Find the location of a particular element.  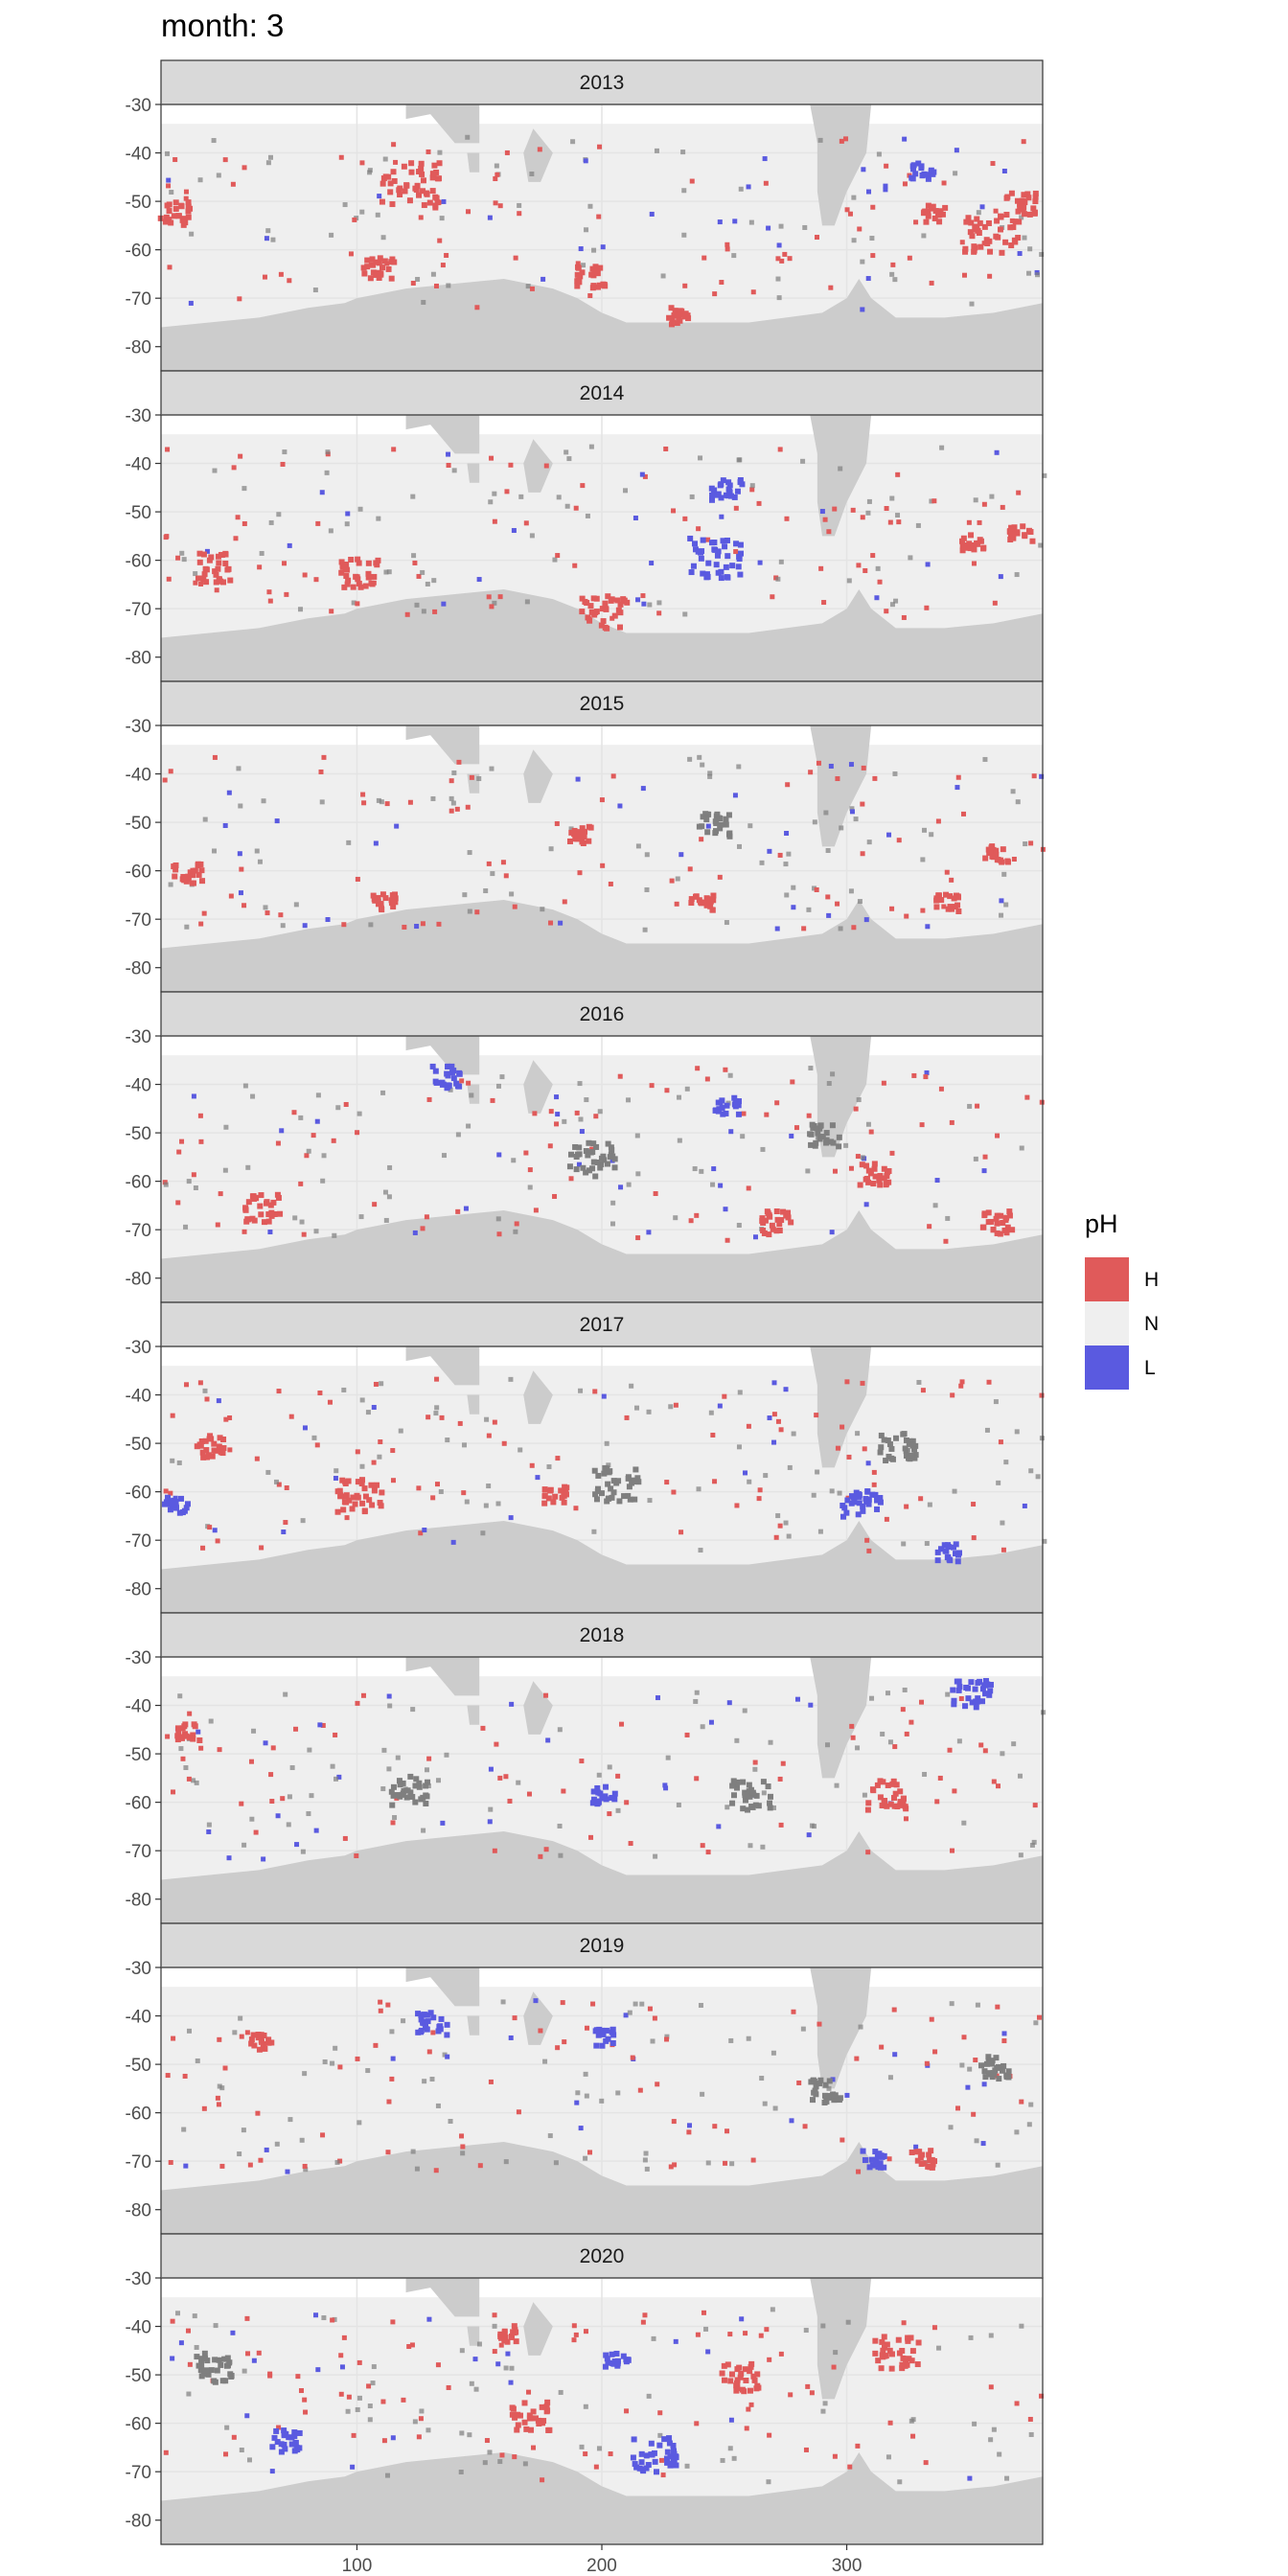

y-tick-label: -40 is located at coordinates (138, 776).